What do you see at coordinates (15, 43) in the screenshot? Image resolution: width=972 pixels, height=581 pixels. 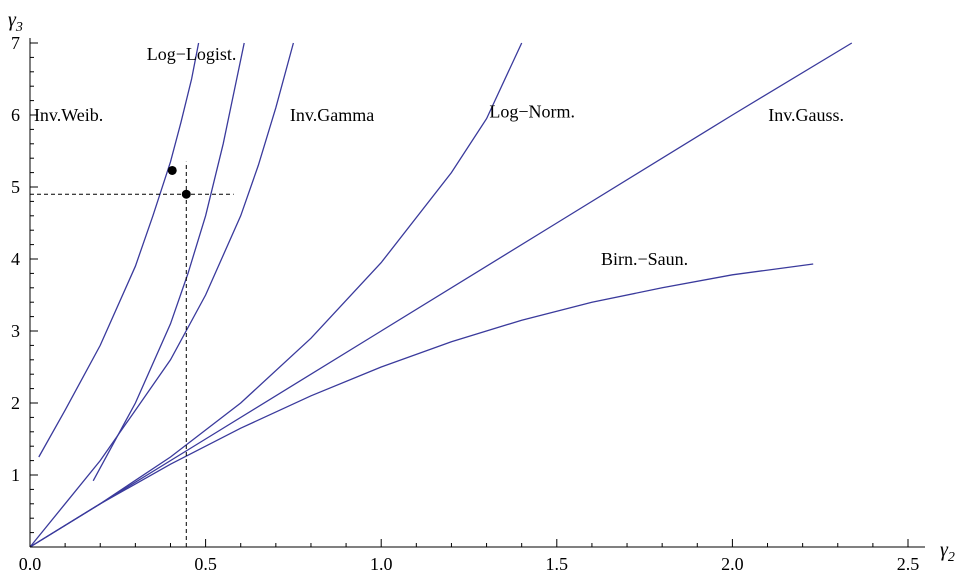 I see `y-tick-label: 7` at bounding box center [15, 43].